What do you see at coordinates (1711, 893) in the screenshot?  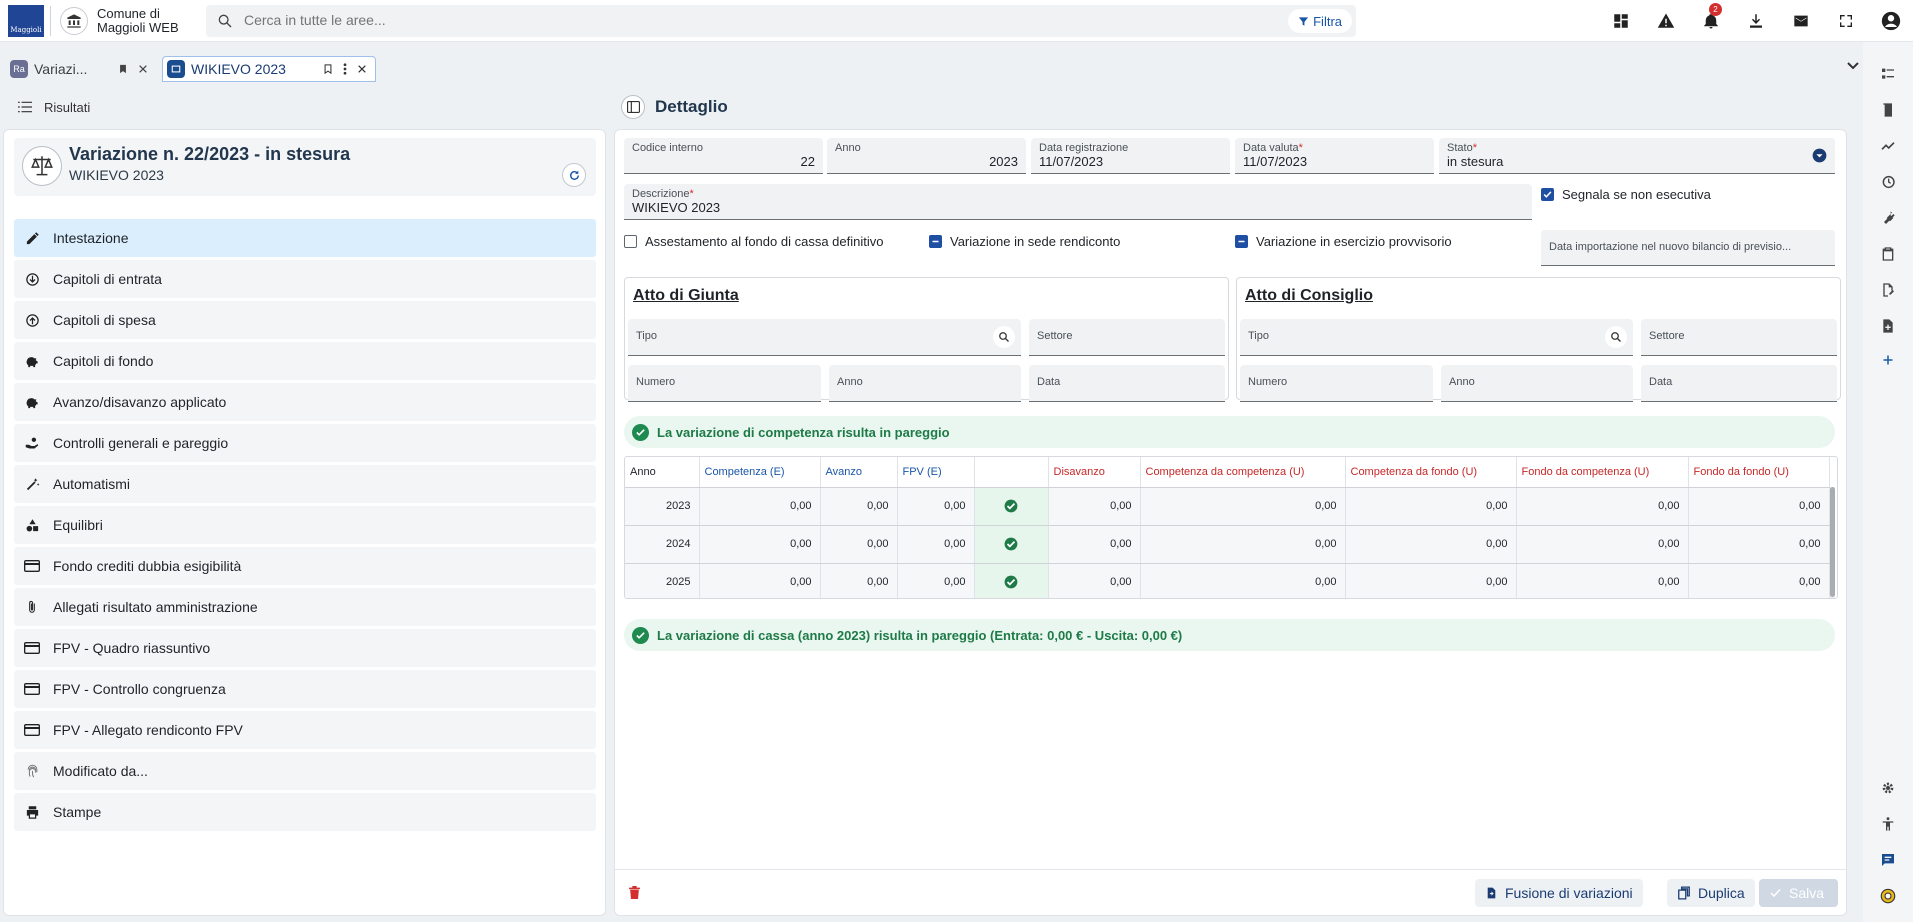 I see `duplica-button: Duplica` at bounding box center [1711, 893].